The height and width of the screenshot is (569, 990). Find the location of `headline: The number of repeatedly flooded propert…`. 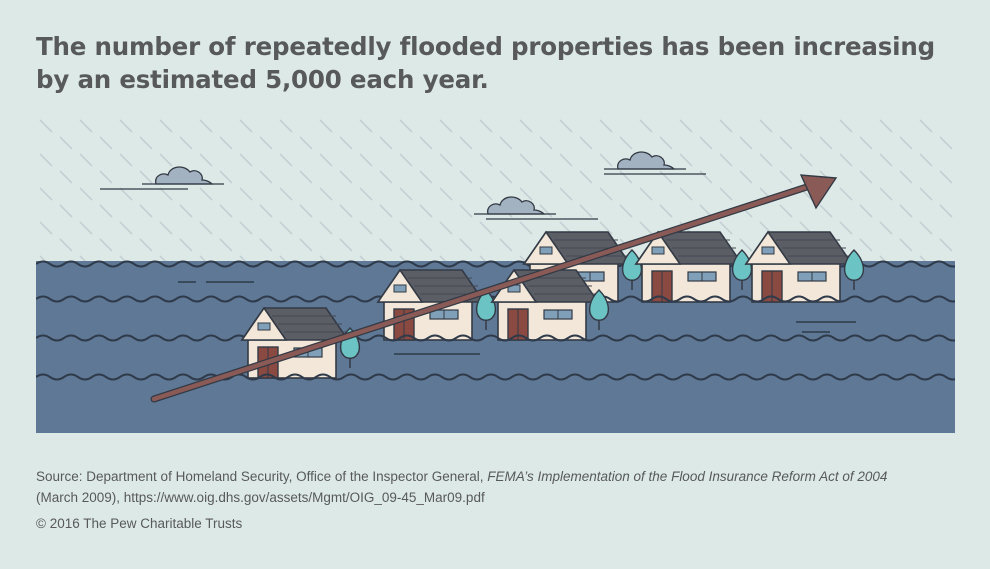

headline: The number of repeatedly flooded propert… is located at coordinates (486, 63).